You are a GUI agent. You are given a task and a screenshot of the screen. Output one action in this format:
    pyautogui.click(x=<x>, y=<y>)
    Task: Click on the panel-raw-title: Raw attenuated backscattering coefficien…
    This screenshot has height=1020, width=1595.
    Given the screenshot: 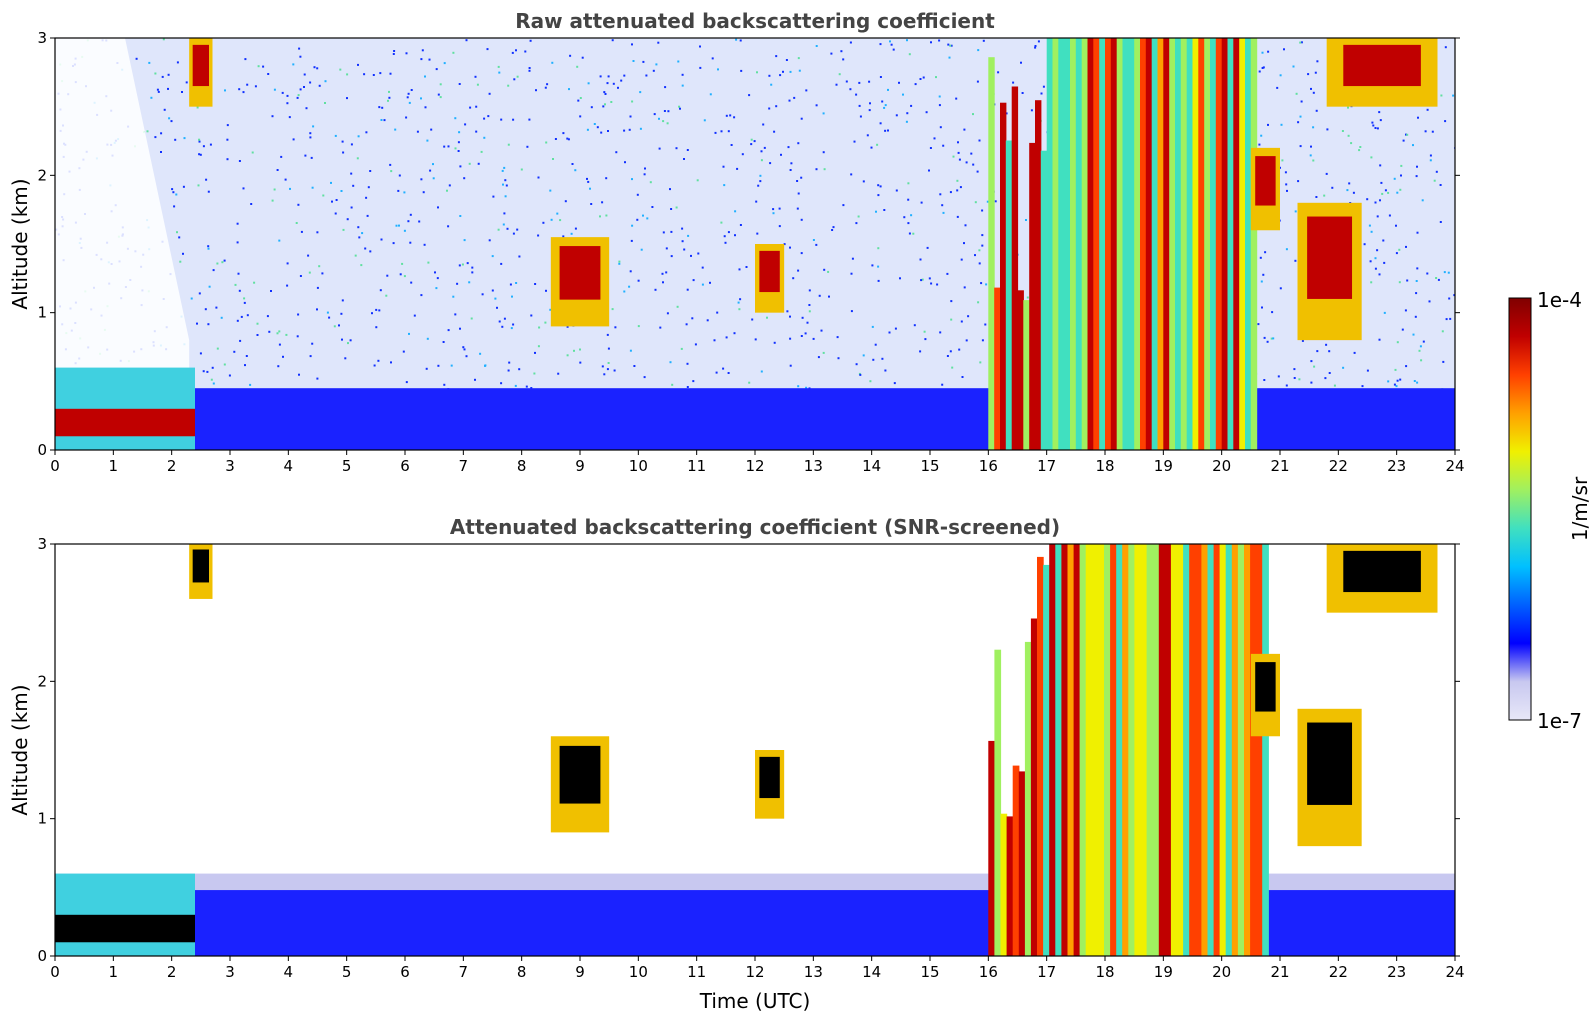 What is the action you would take?
    pyautogui.click(x=755, y=21)
    